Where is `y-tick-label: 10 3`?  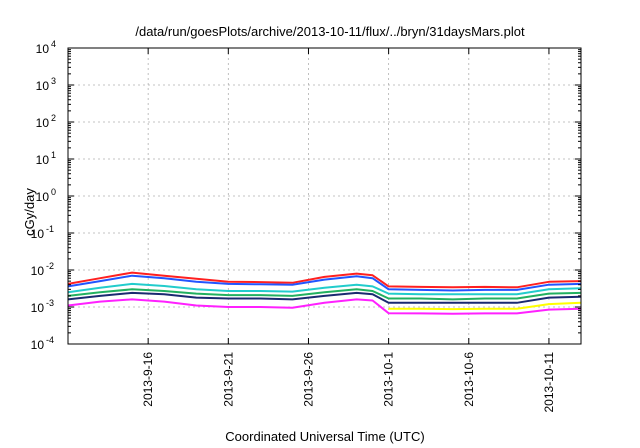 y-tick-label: 10 3 is located at coordinates (46, 84).